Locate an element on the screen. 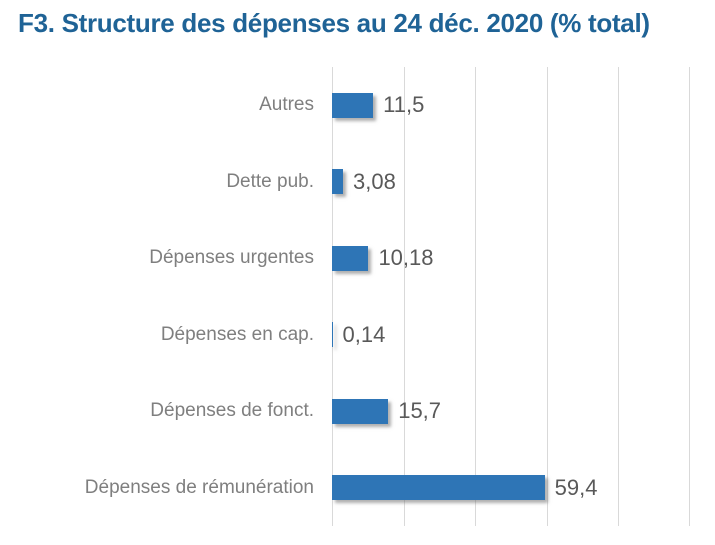  bar-track: 15,7 is located at coordinates (511, 411).